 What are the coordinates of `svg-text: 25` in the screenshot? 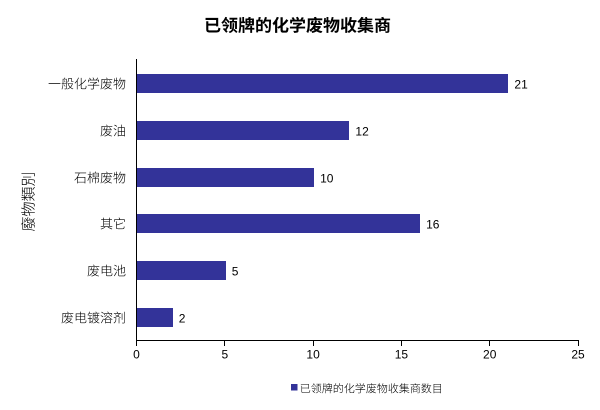 It's located at (578, 355).